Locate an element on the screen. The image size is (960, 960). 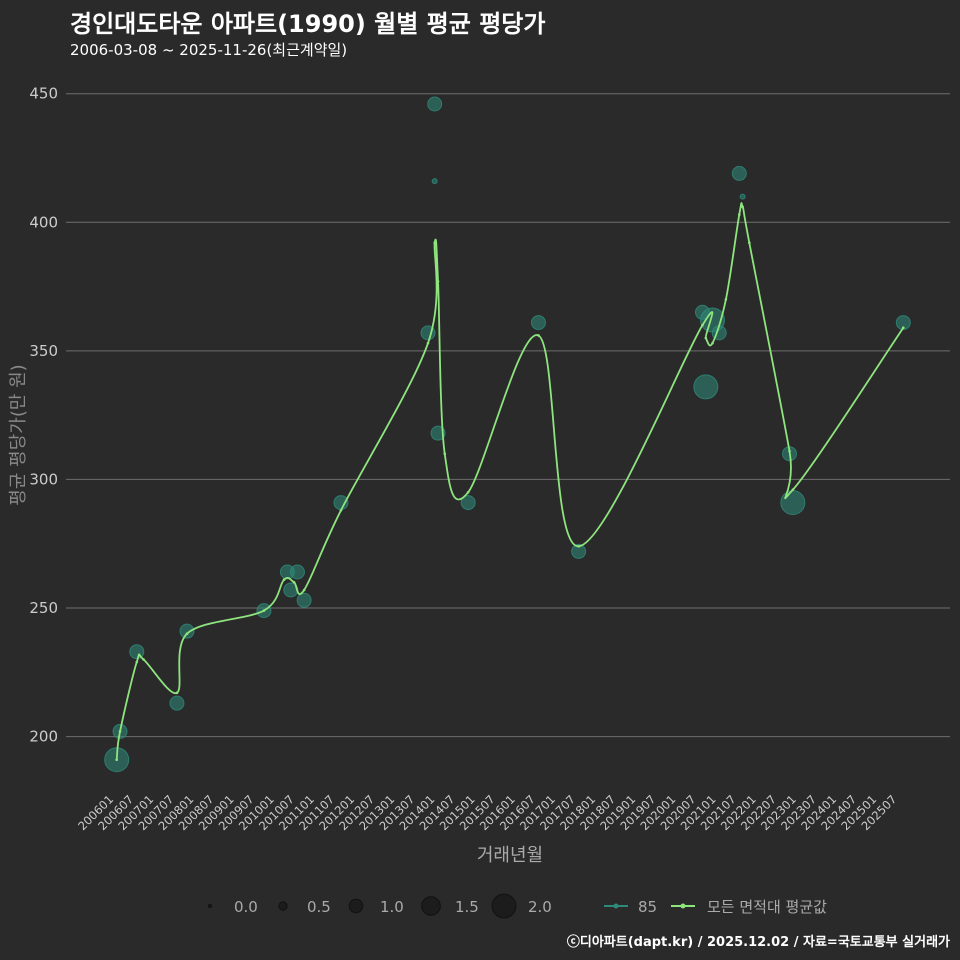
y-tick-label: 250 is located at coordinates (43, 608).